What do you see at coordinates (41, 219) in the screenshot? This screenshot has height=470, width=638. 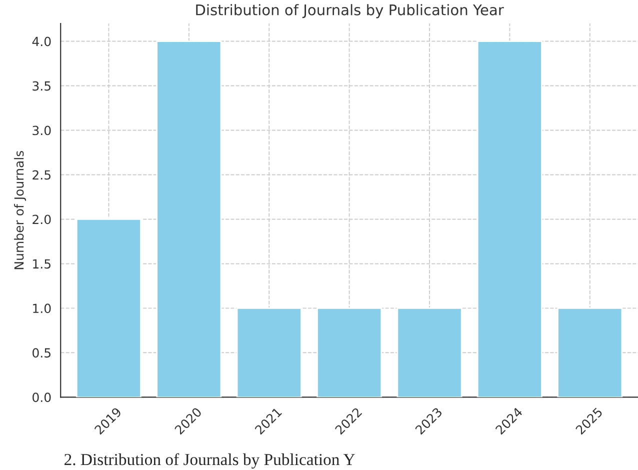 I see `y-tick-label: 2.0` at bounding box center [41, 219].